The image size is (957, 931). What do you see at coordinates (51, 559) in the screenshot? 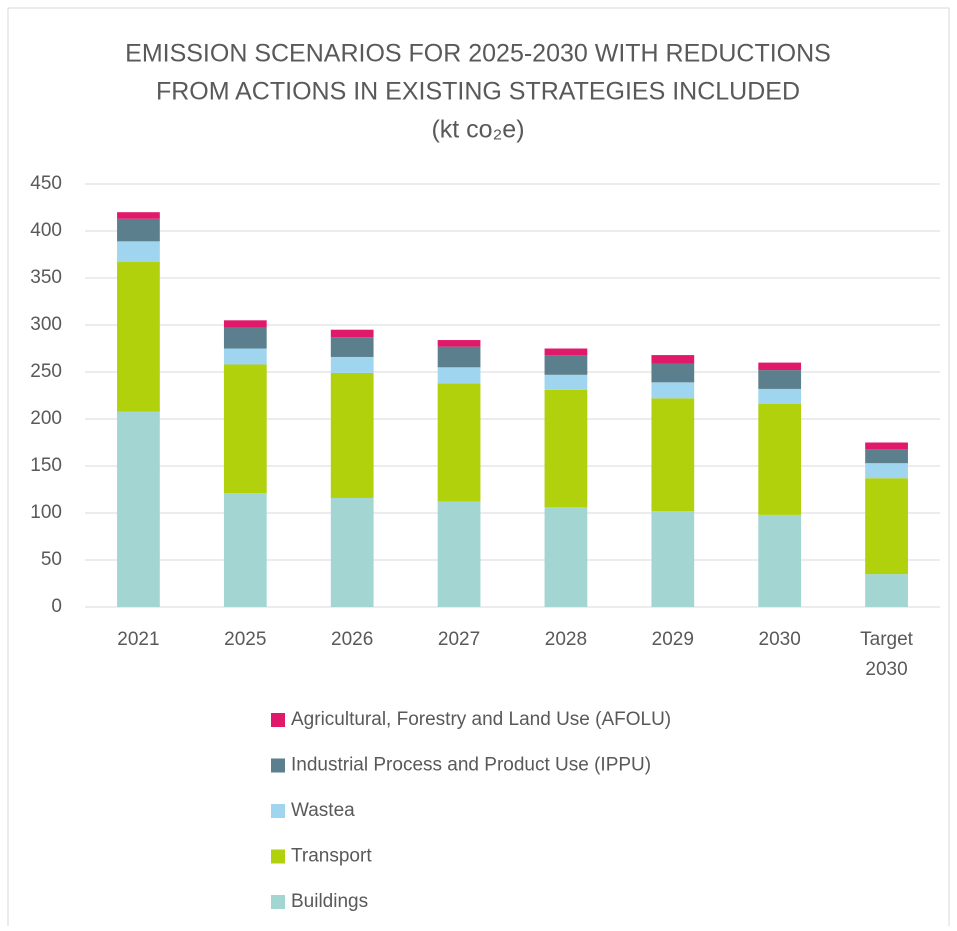
I see `y-tick-label: 50` at bounding box center [51, 559].